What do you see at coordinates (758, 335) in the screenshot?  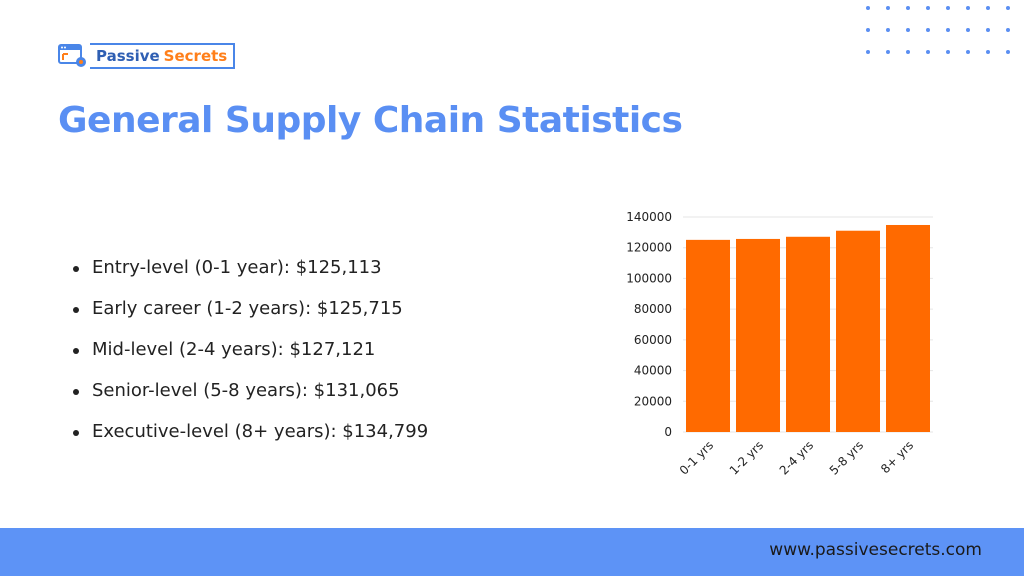 I see `bar-1-2-yrs` at bounding box center [758, 335].